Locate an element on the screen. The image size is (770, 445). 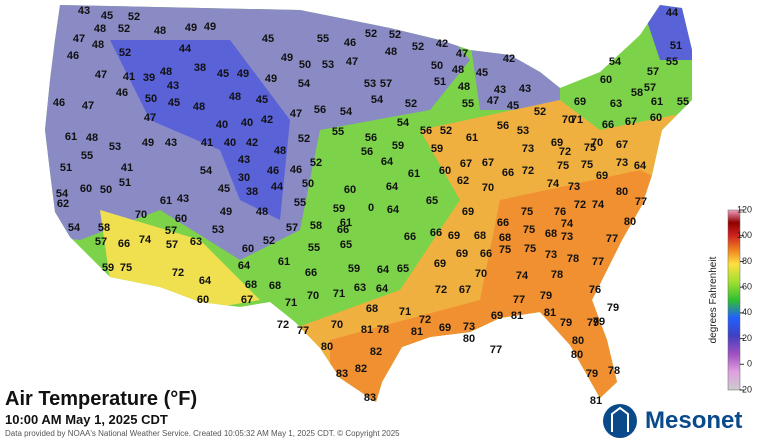
station-value: 41 is located at coordinates (129, 77).